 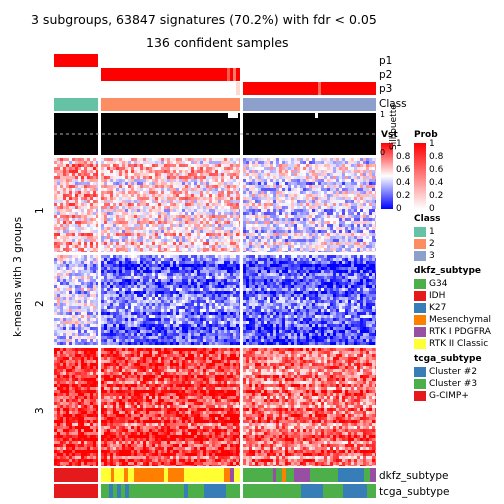 I want to click on prob-tick-06: 0.6, so click(x=436, y=170).